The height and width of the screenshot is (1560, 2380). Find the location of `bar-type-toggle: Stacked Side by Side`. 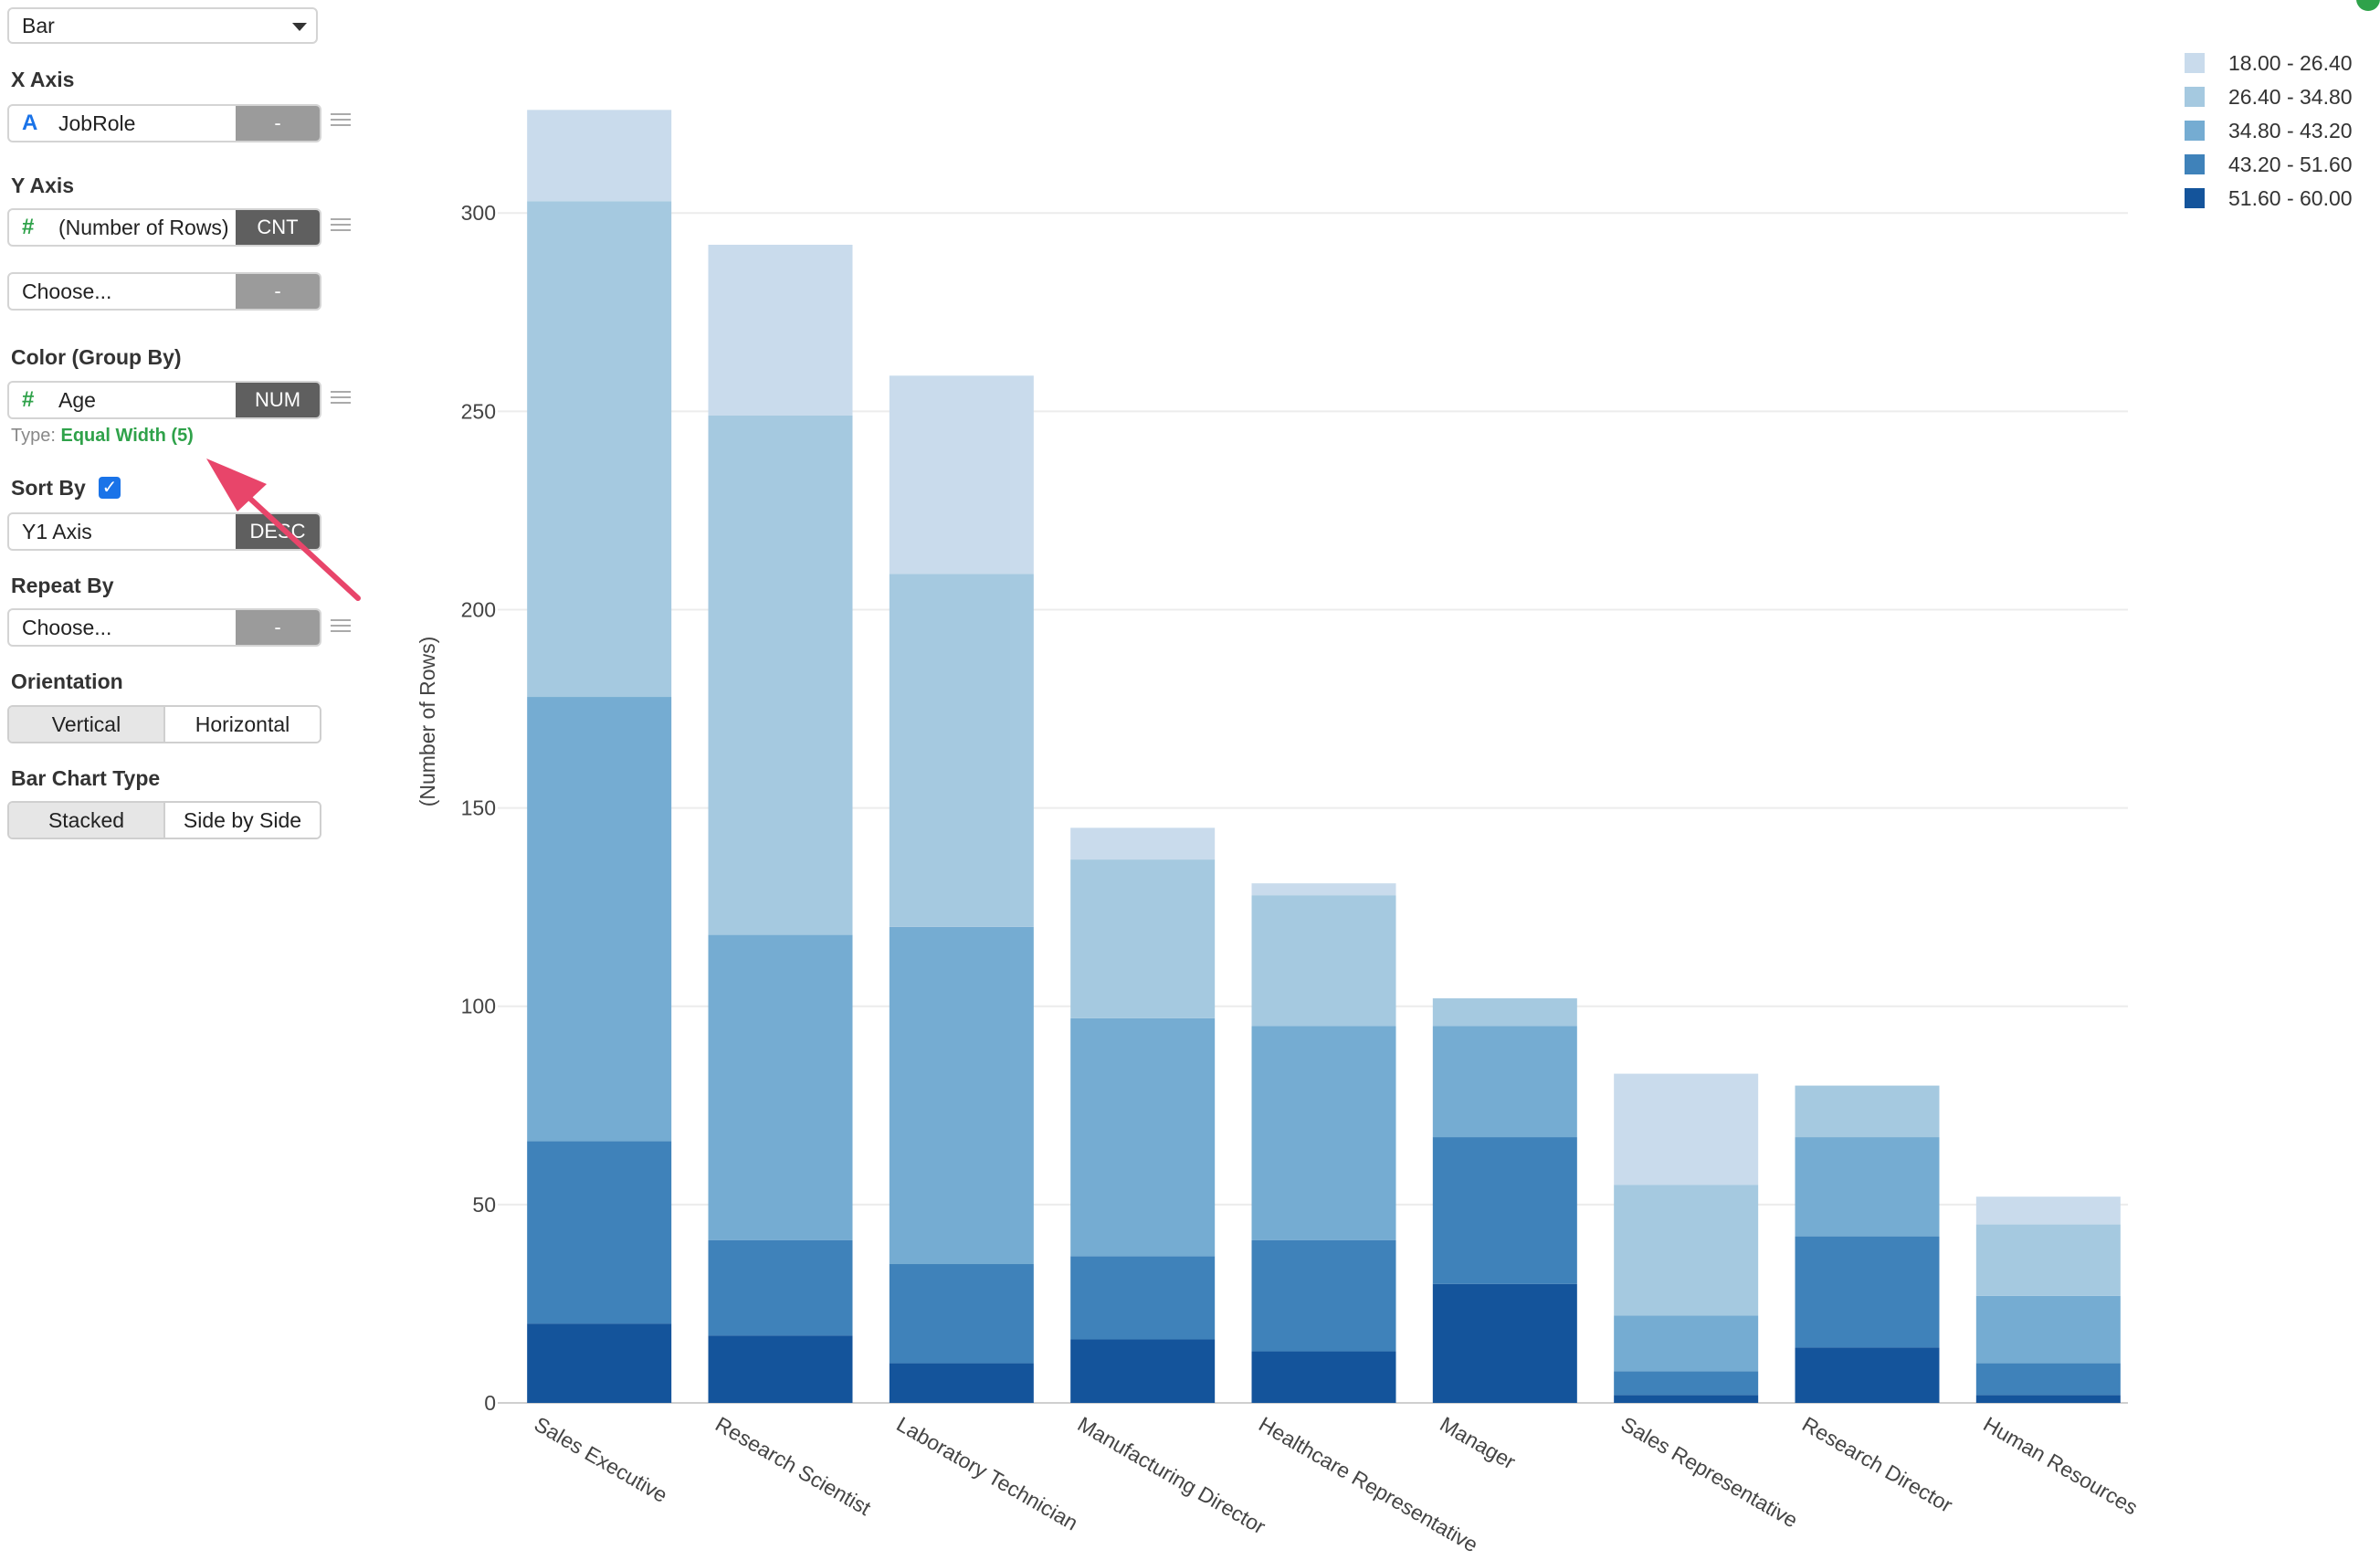

bar-type-toggle: Stacked Side by Side is located at coordinates (164, 820).